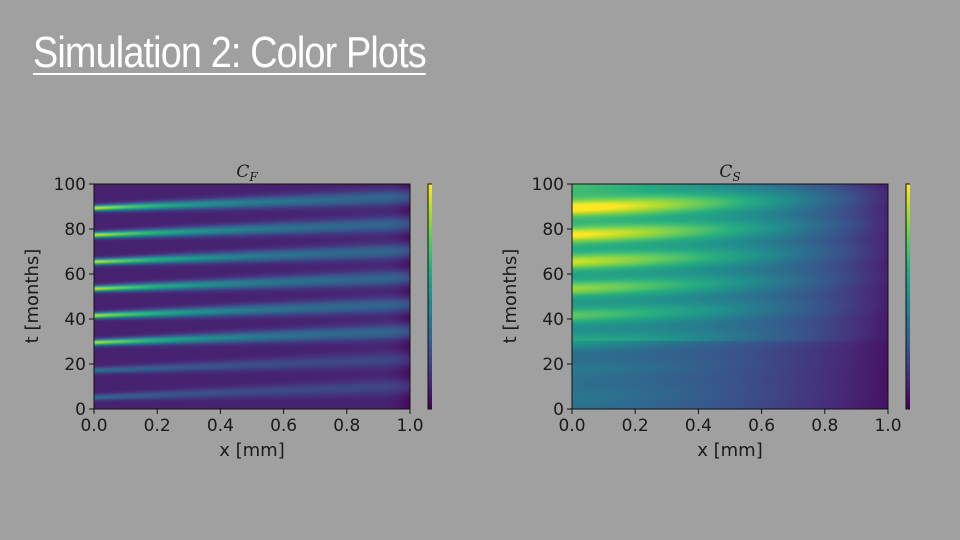  I want to click on cf-y-tick-label: 20, so click(75, 365).